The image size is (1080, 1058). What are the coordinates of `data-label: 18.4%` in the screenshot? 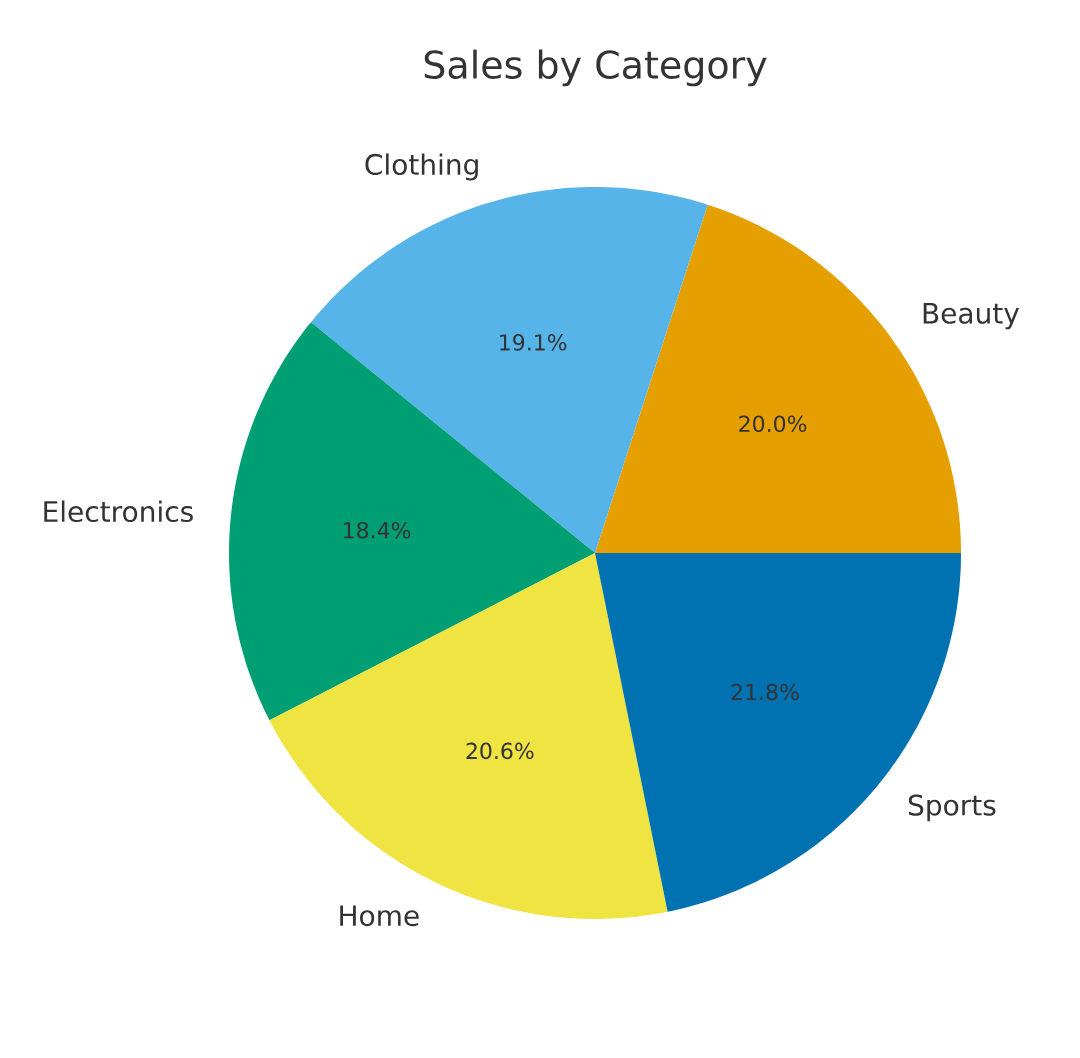 It's located at (377, 530).